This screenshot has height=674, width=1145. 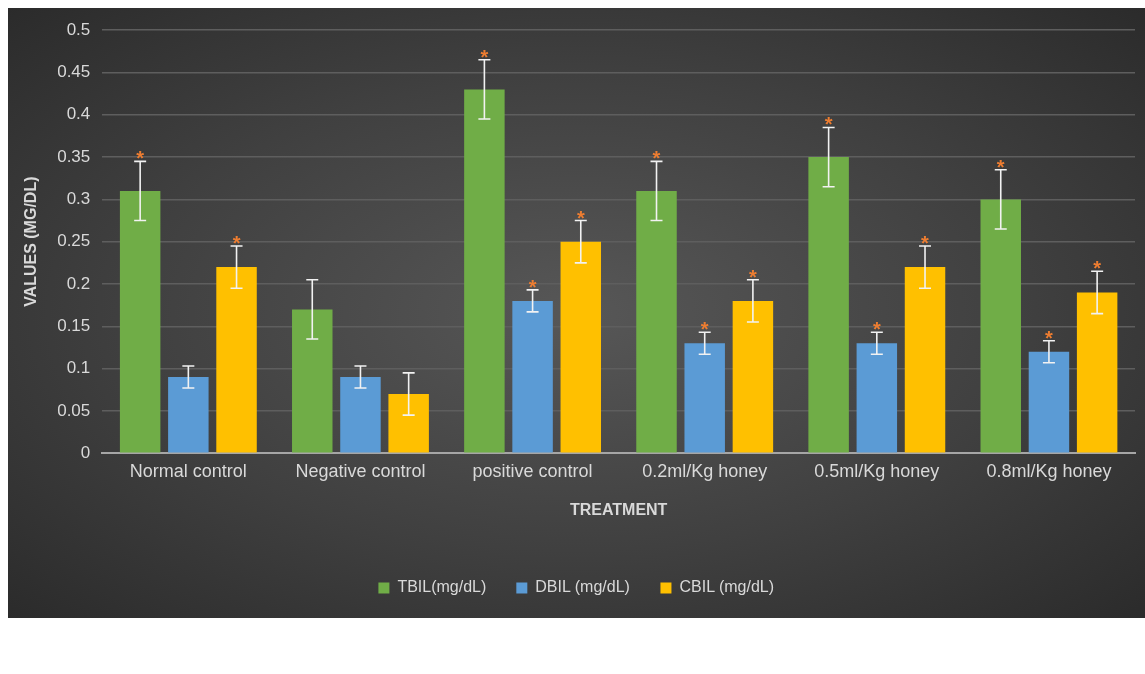 What do you see at coordinates (78, 29) in the screenshot?
I see `y-tick-label: 0.5` at bounding box center [78, 29].